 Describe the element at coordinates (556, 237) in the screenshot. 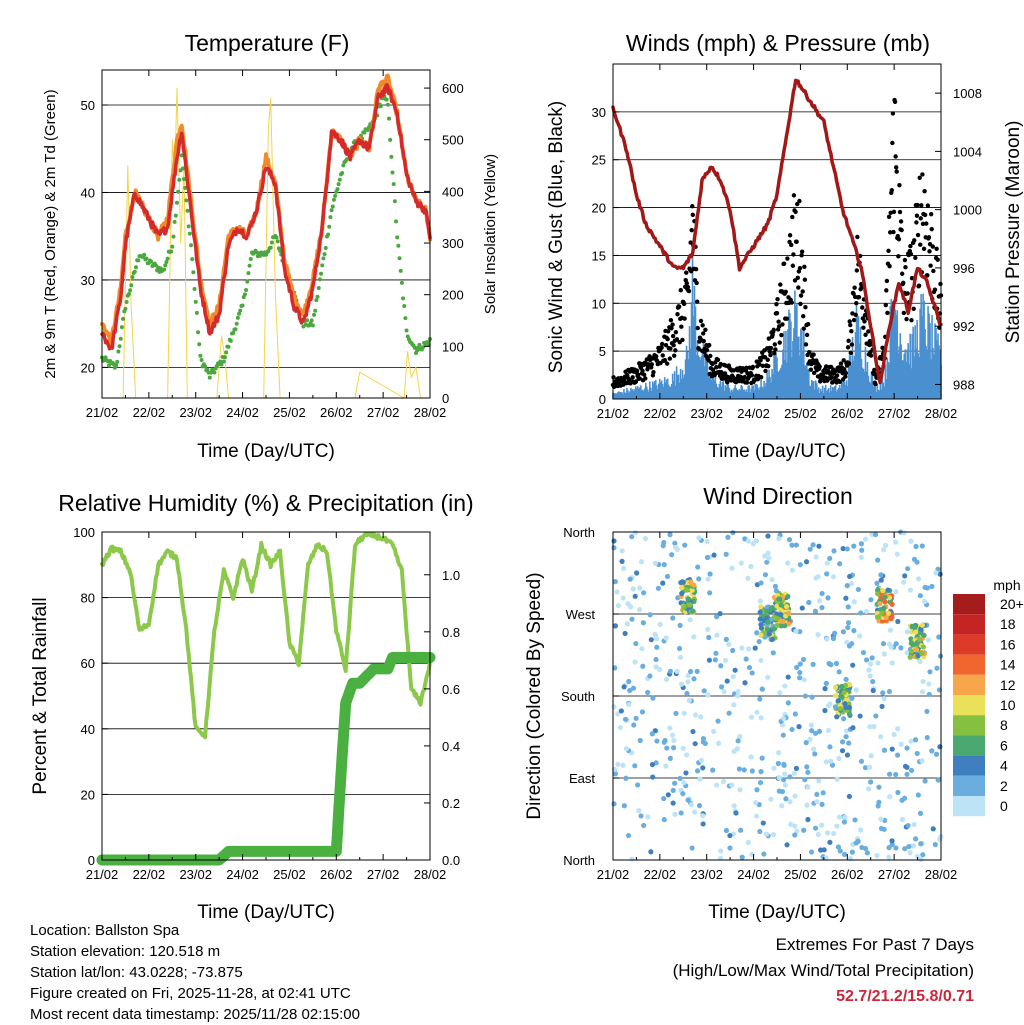

I see `winds-ylabel: Sonic Wind & Gust (Blue, Black)` at that location.